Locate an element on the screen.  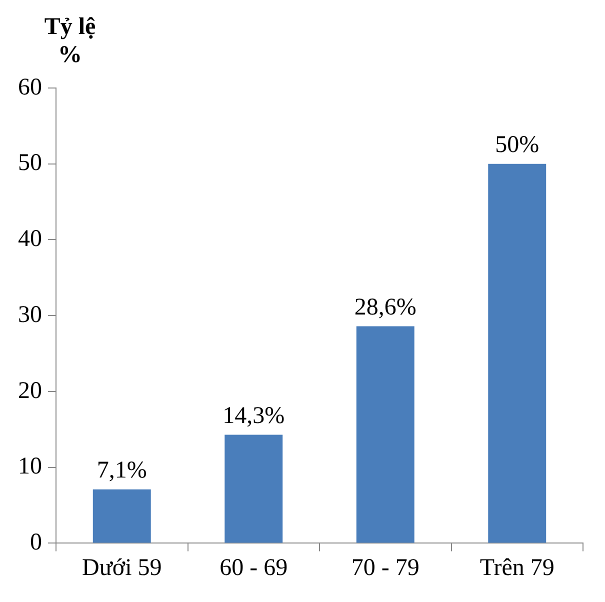
x-tick-label: 70 - 79 is located at coordinates (385, 567).